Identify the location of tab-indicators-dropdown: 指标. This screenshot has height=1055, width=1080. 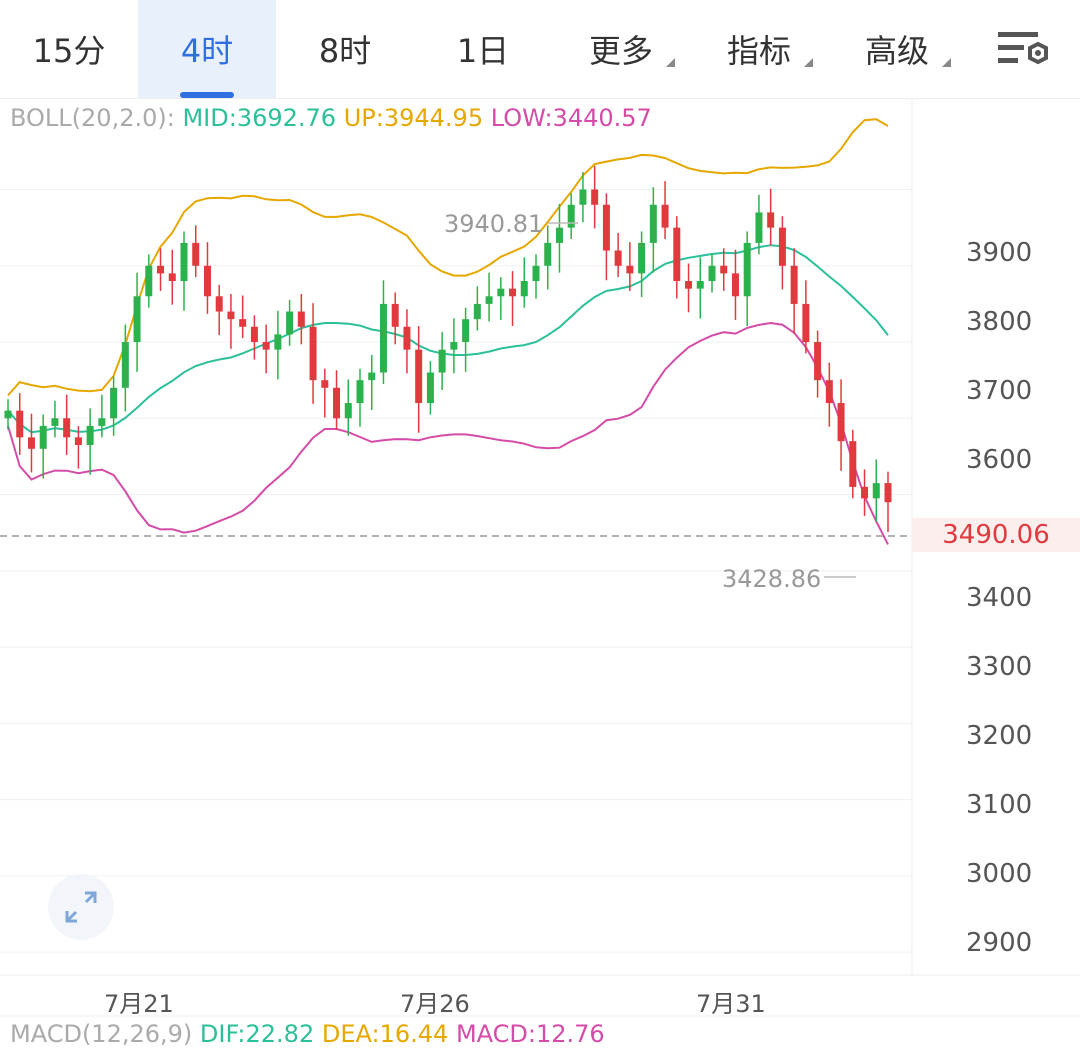
(759, 49).